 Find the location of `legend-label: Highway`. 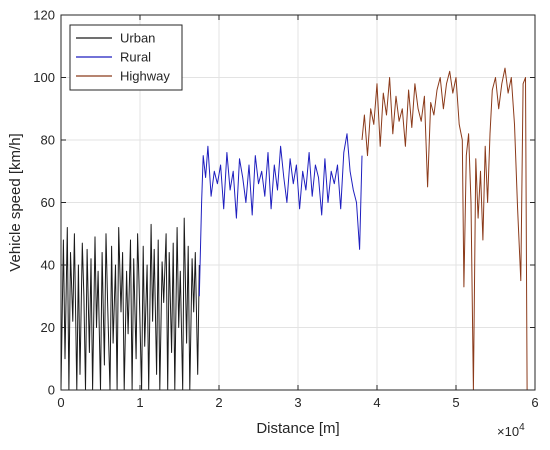

legend-label: Highway is located at coordinates (145, 76).